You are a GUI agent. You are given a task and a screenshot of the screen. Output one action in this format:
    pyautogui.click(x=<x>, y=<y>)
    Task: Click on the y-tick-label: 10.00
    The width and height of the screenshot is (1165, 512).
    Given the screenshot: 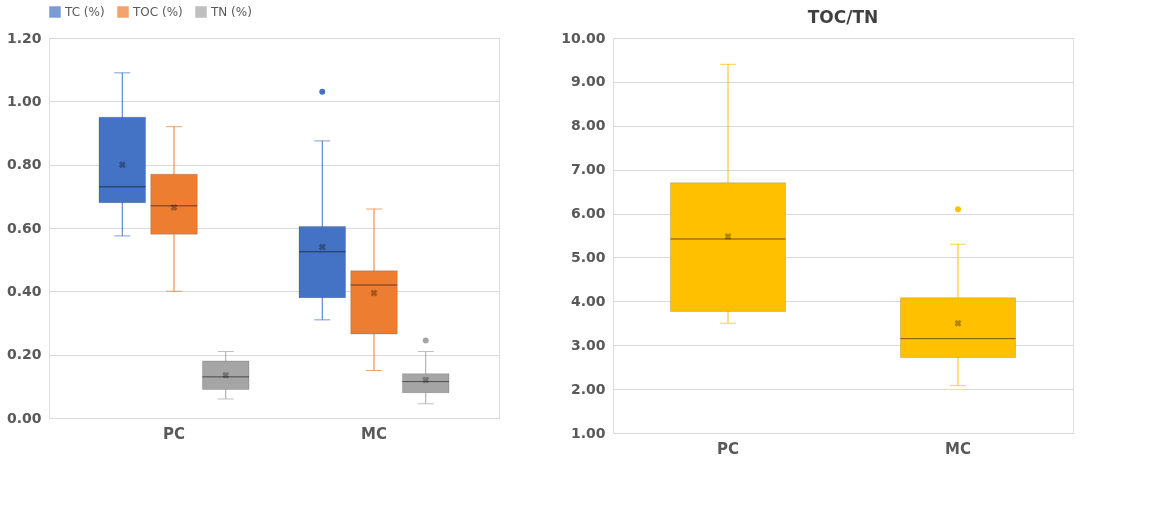 What is the action you would take?
    pyautogui.click(x=583, y=37)
    